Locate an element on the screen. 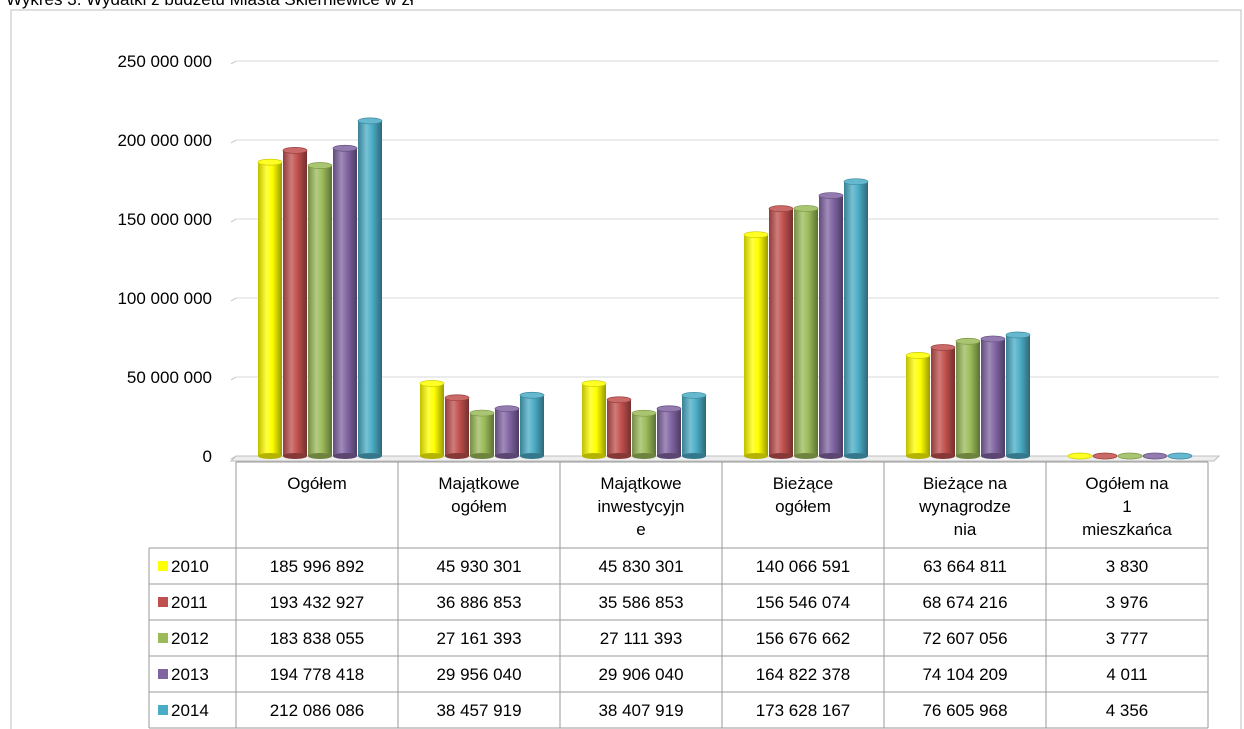 This screenshot has height=729, width=1244. data-label: 183 838 055 is located at coordinates (317, 638).